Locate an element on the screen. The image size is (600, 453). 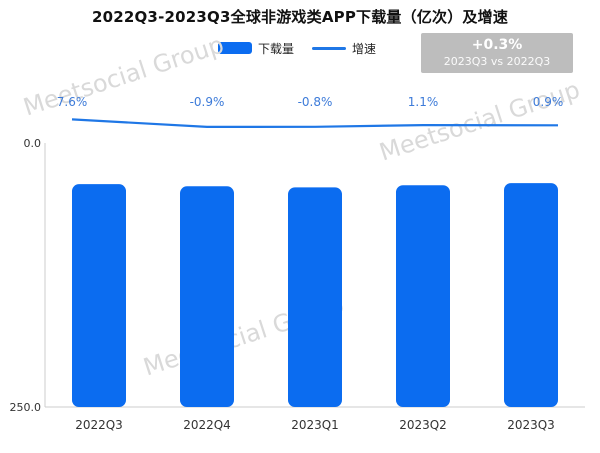
legend-item-downloads: 下载量 is located at coordinates (256, 48).